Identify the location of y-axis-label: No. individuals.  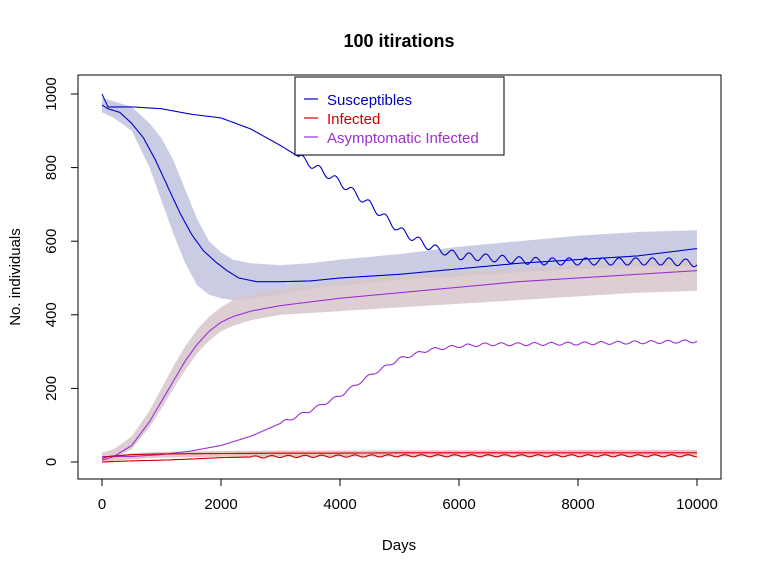
(15, 277).